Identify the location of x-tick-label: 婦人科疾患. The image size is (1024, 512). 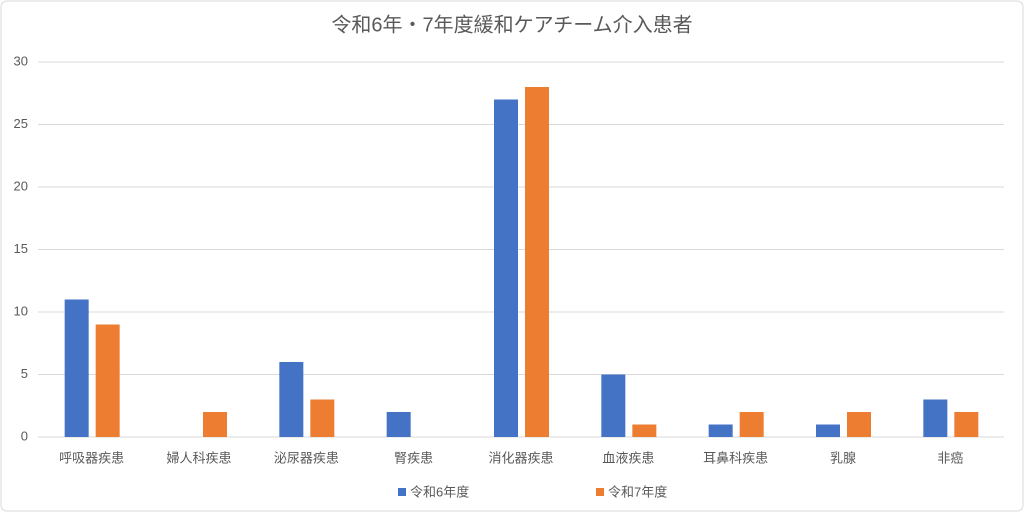
(198, 457).